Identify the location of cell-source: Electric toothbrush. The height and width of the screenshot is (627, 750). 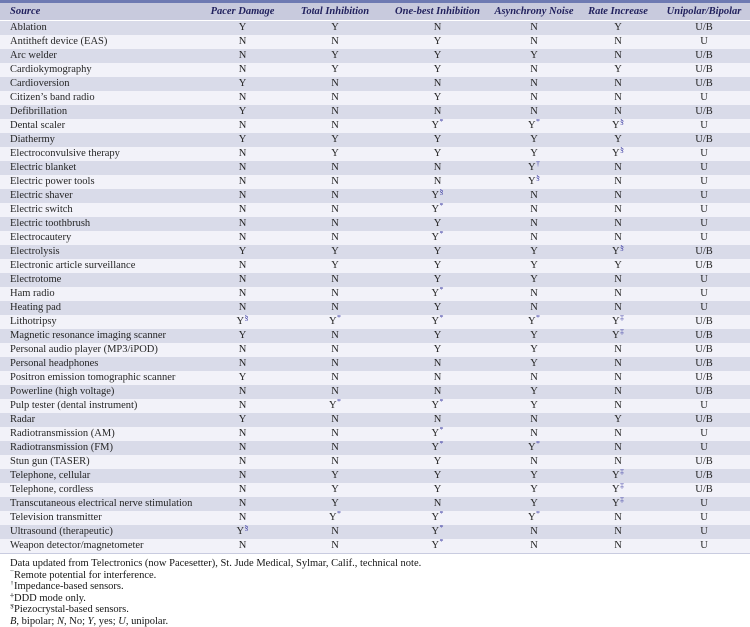
(100, 224).